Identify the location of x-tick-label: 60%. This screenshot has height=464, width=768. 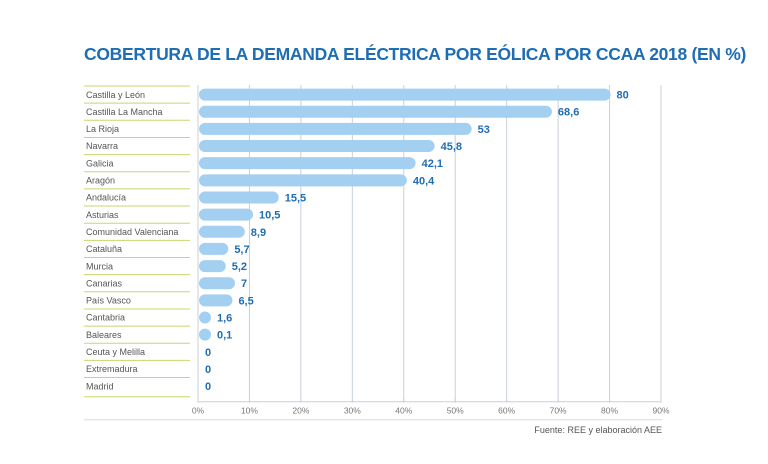
(506, 411).